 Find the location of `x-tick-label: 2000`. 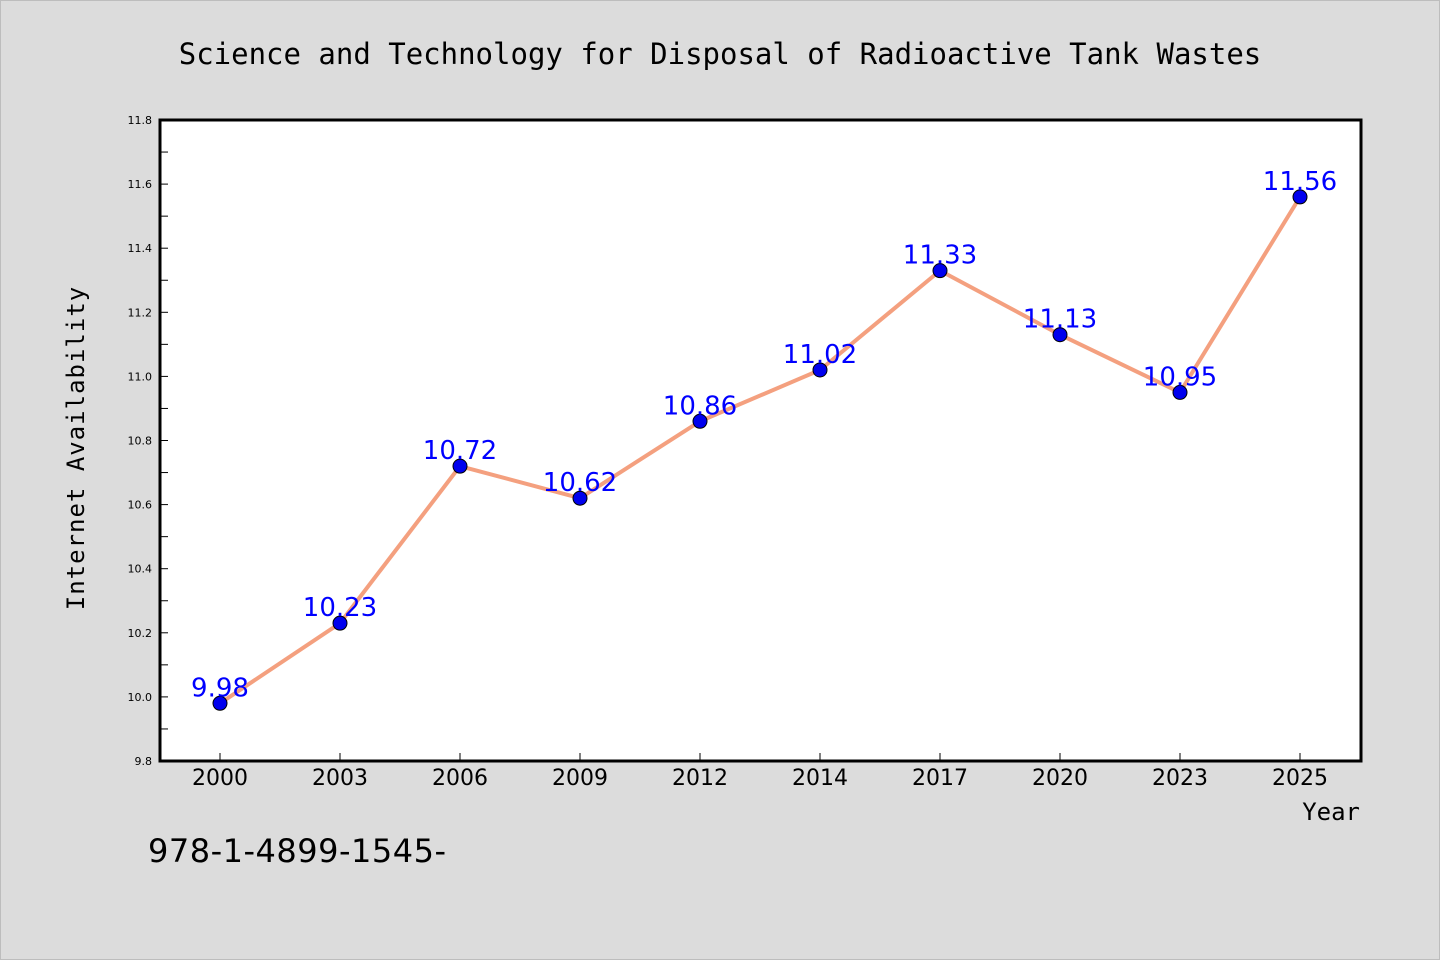

x-tick-label: 2000 is located at coordinates (220, 778).